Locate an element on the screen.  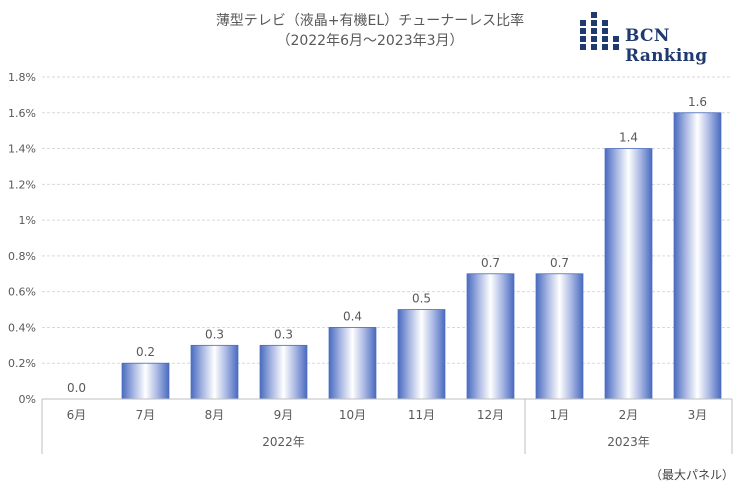
data-label: 0.0 is located at coordinates (76, 388).